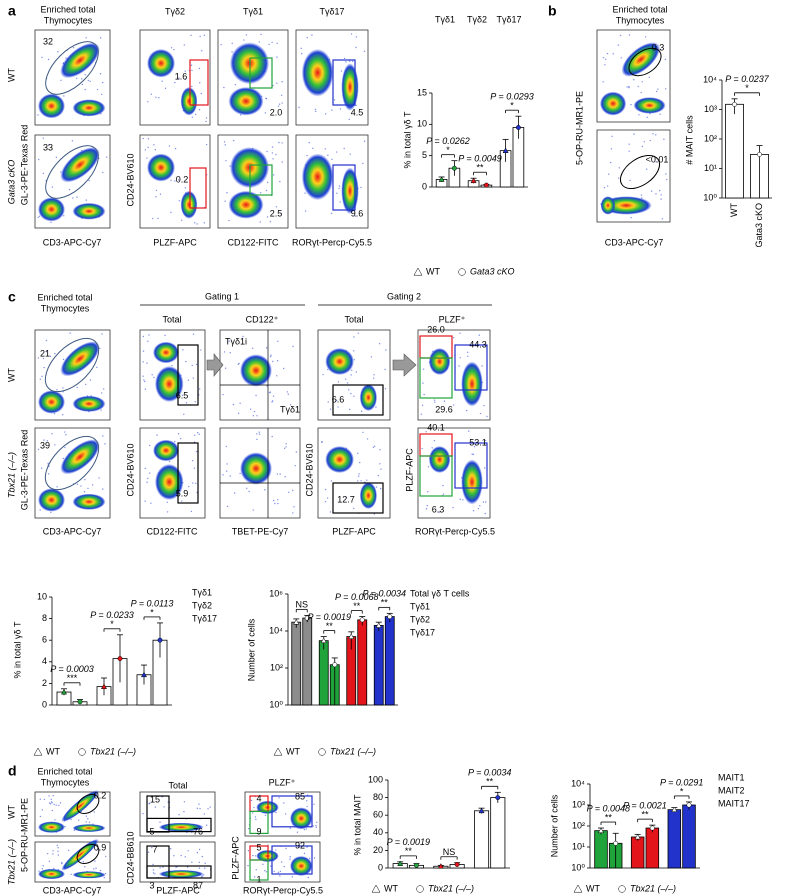  Describe the element at coordinates (300, 845) in the screenshot. I see `label: 92` at that location.